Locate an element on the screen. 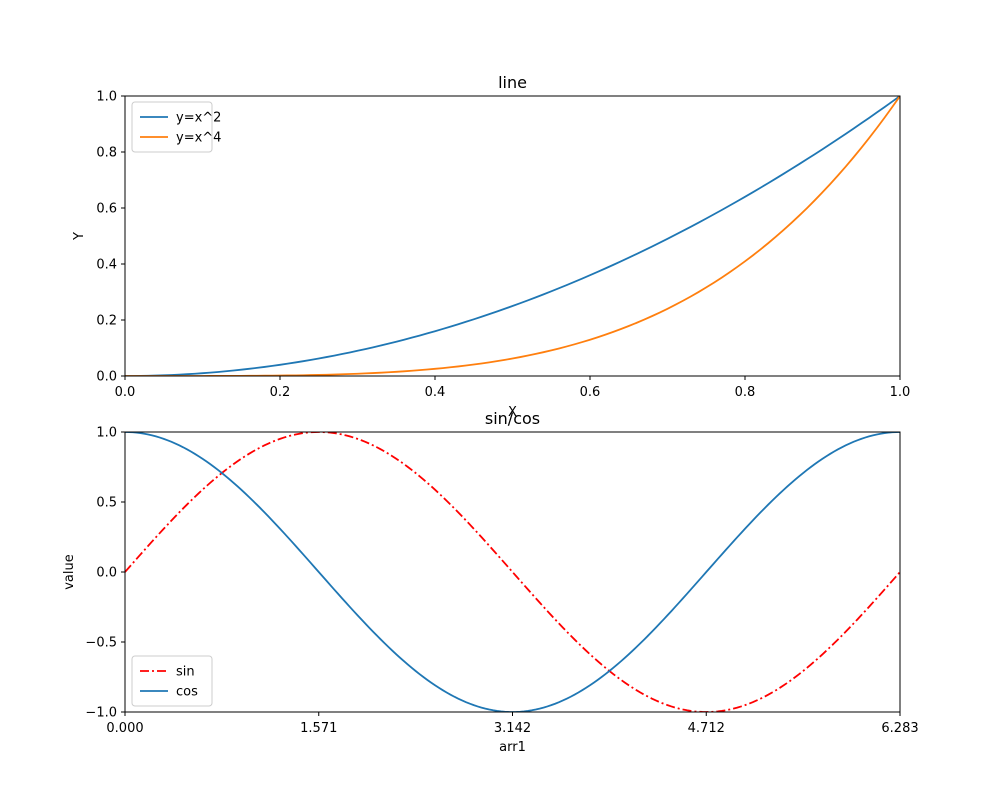 The width and height of the screenshot is (1000, 800). x-tick-label: 0.4 is located at coordinates (435, 392).